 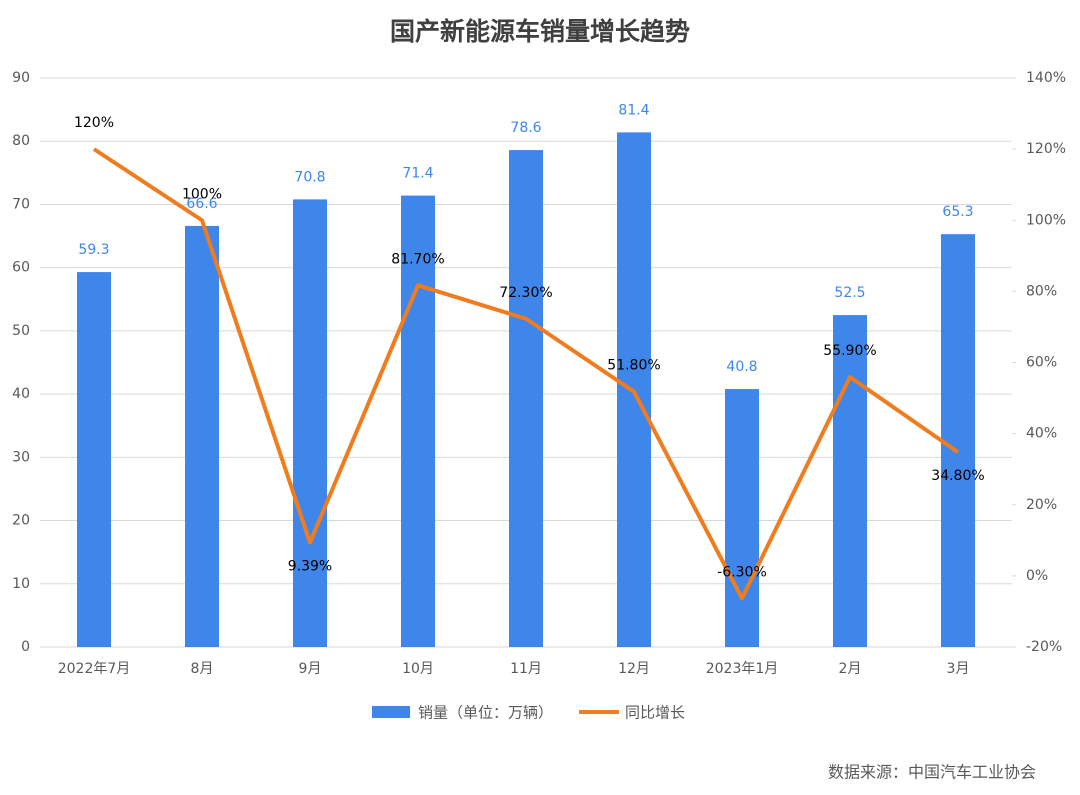 I want to click on bar-value-label: 65.3, so click(x=957, y=212).